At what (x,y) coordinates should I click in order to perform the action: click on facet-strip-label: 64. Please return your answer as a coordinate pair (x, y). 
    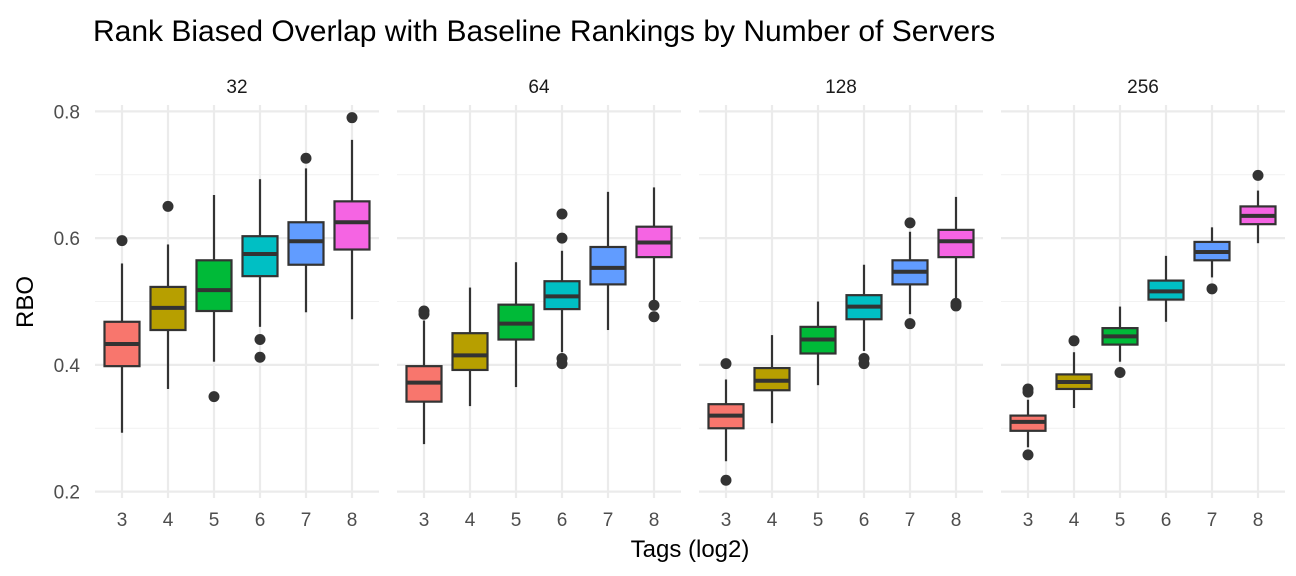
    Looking at the image, I should click on (539, 87).